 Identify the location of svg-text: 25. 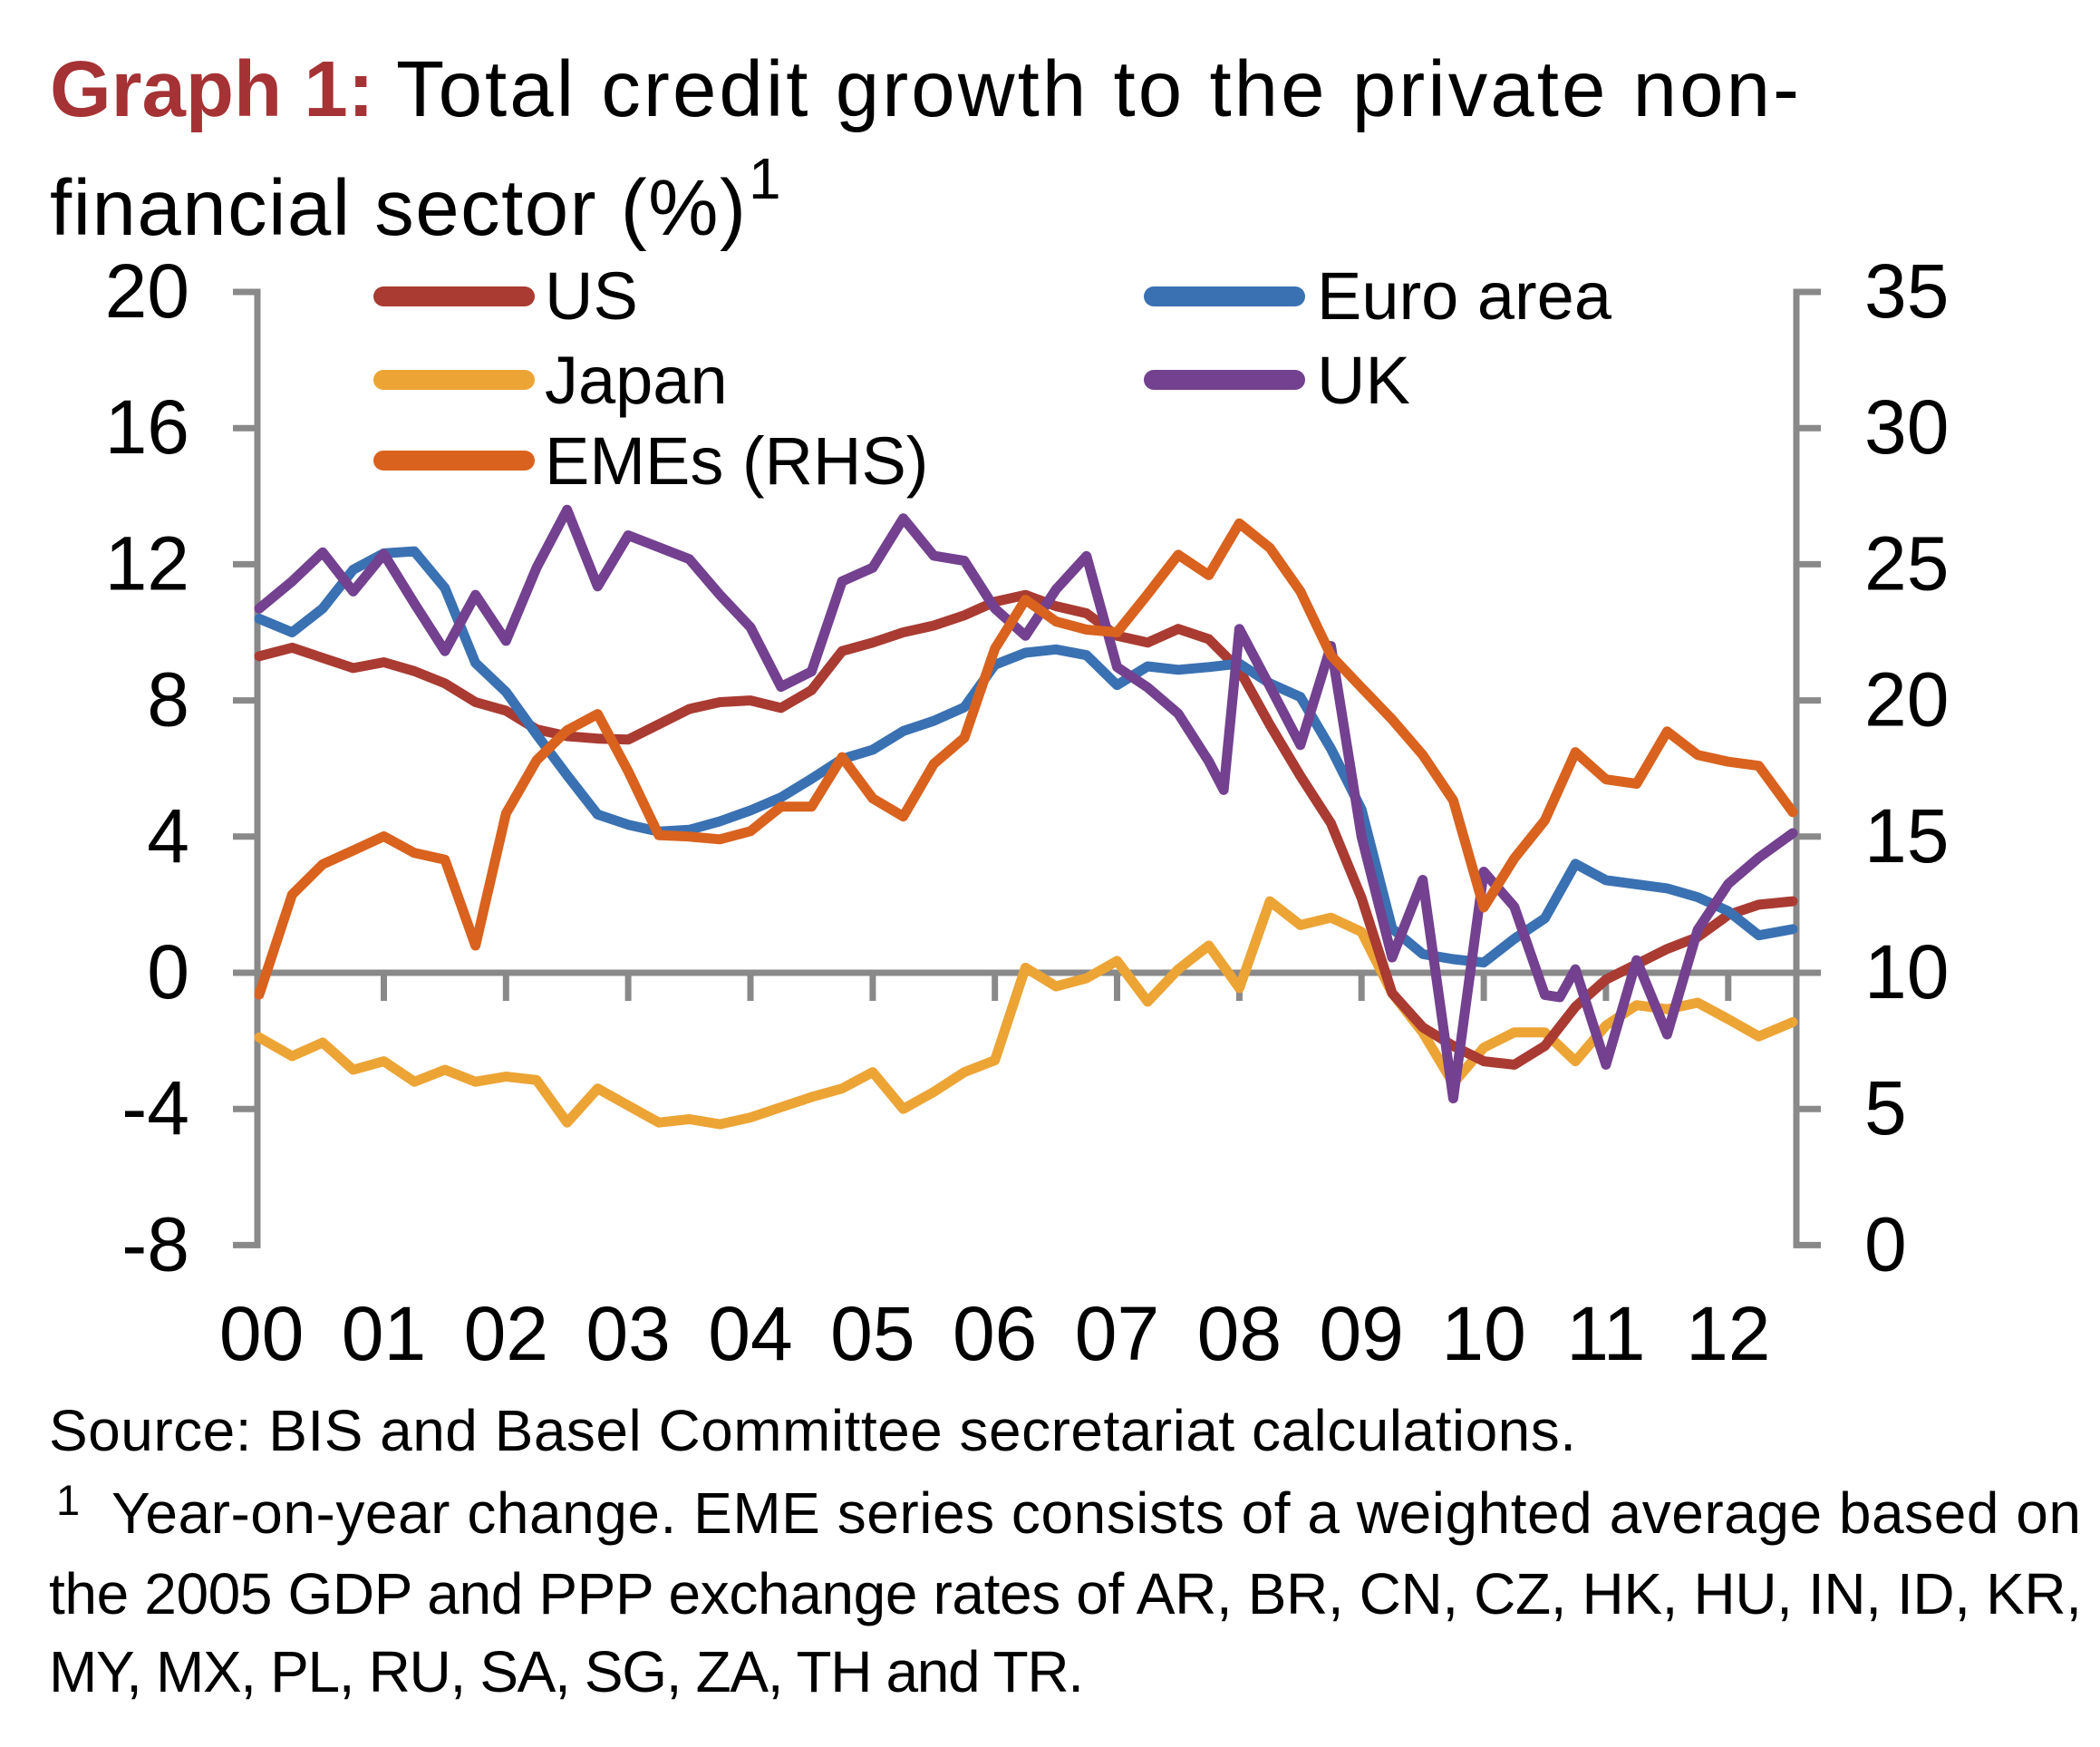
(1906, 563).